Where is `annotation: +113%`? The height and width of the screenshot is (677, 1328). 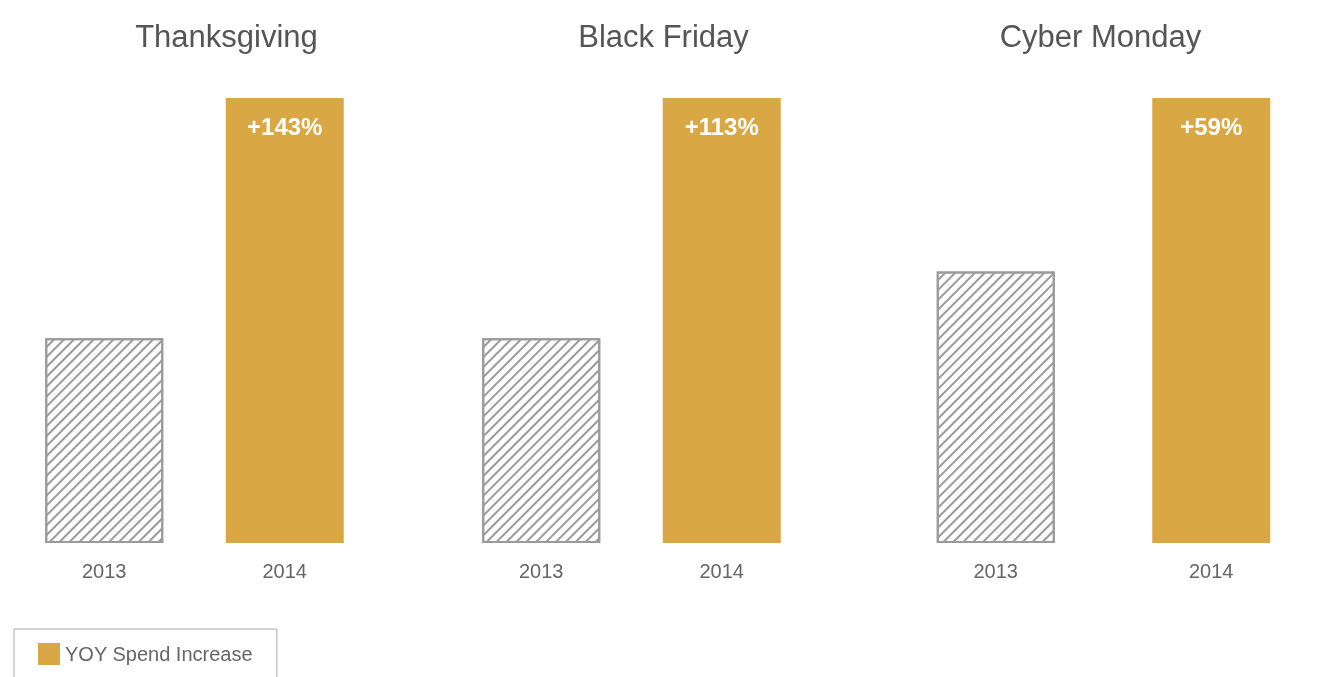 annotation: +113% is located at coordinates (721, 126).